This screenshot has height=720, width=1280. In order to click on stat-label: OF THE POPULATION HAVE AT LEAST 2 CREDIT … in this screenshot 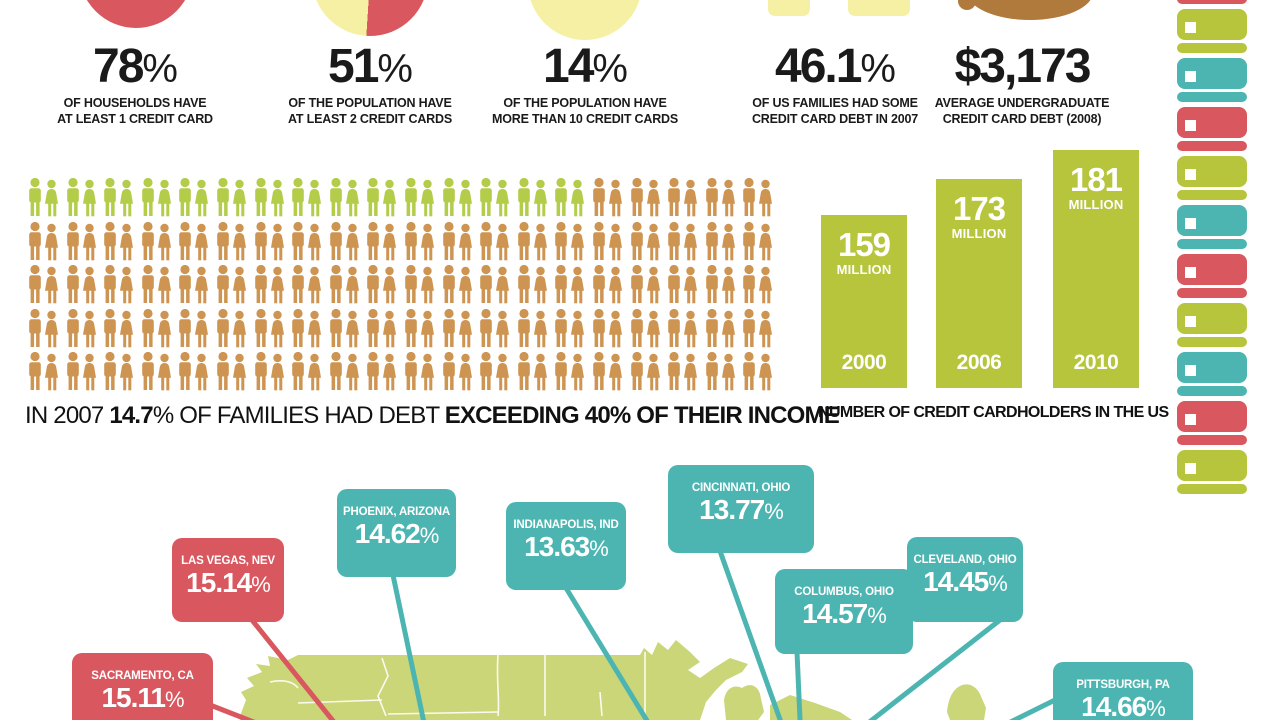, I will do `click(370, 111)`.